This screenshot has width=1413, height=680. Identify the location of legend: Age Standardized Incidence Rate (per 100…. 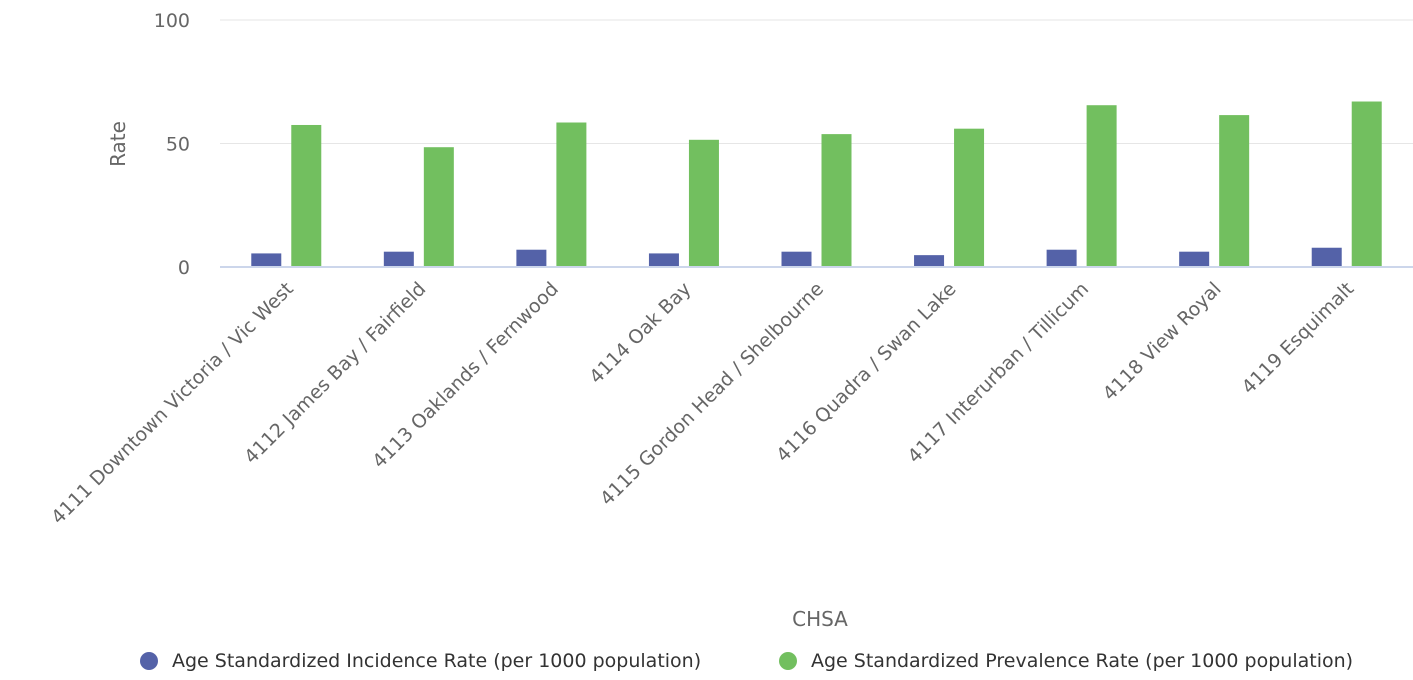
(706, 665).